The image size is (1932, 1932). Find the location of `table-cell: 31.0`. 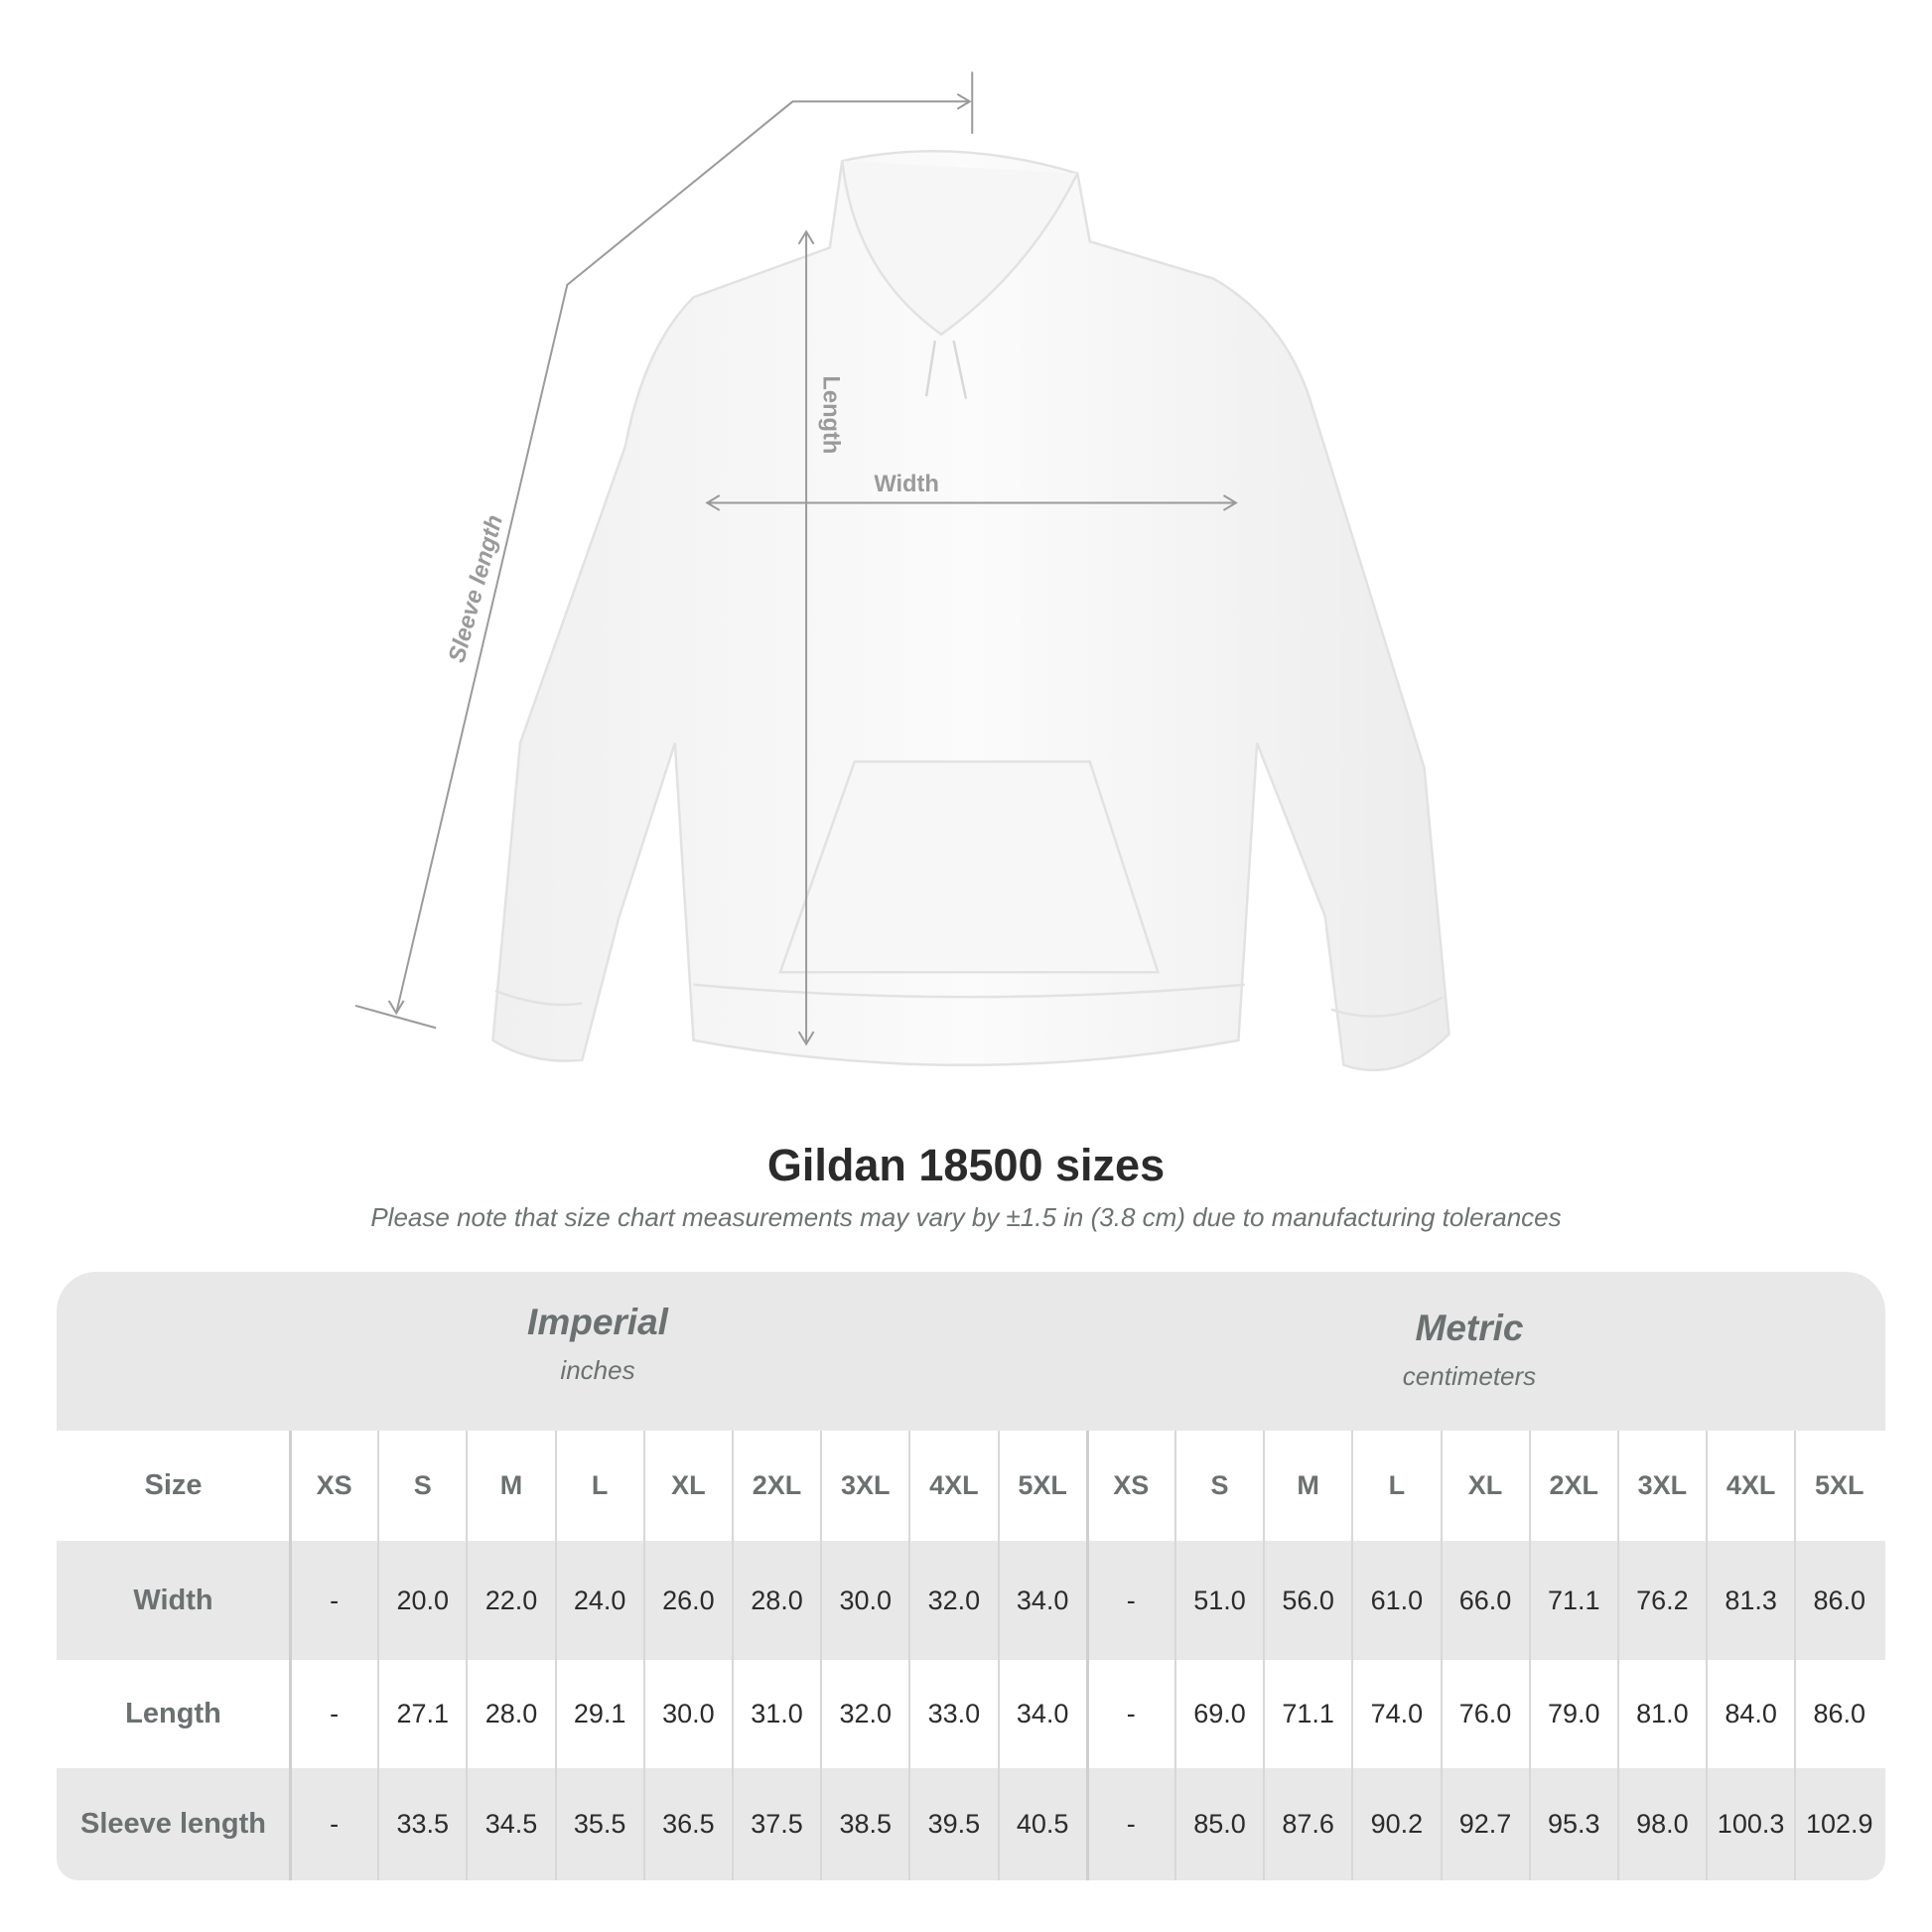

table-cell: 31.0 is located at coordinates (777, 1714).